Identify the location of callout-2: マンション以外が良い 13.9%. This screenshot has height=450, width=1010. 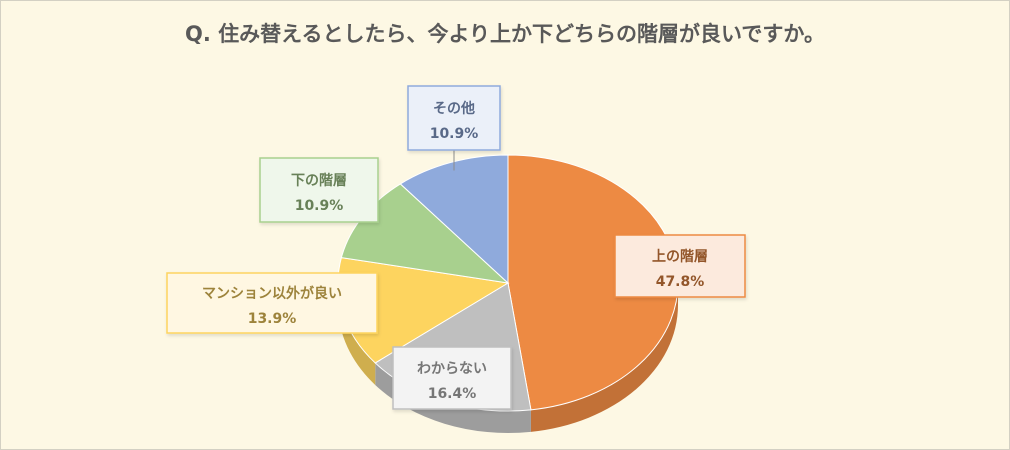
(272, 303).